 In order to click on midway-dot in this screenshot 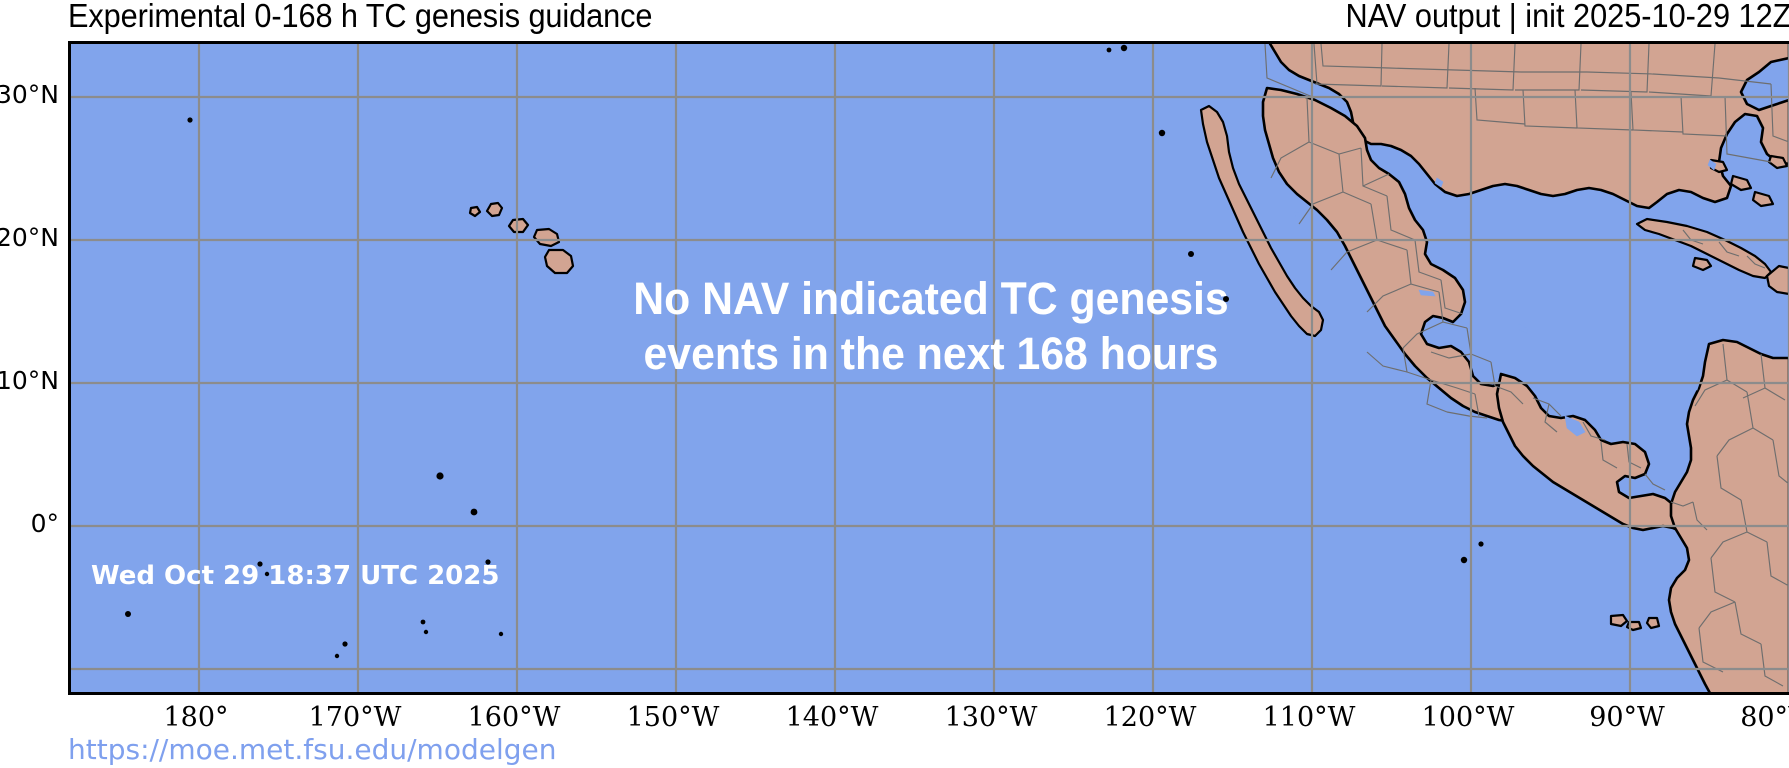, I will do `click(190, 120)`.